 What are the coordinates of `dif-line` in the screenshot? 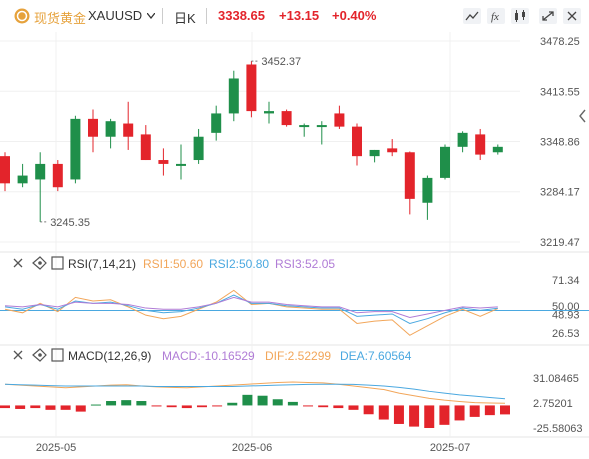 It's located at (255, 392).